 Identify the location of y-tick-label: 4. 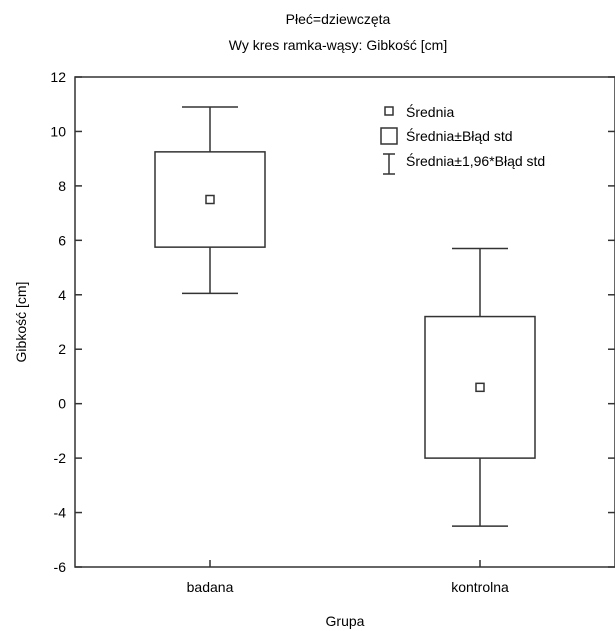
(62, 295).